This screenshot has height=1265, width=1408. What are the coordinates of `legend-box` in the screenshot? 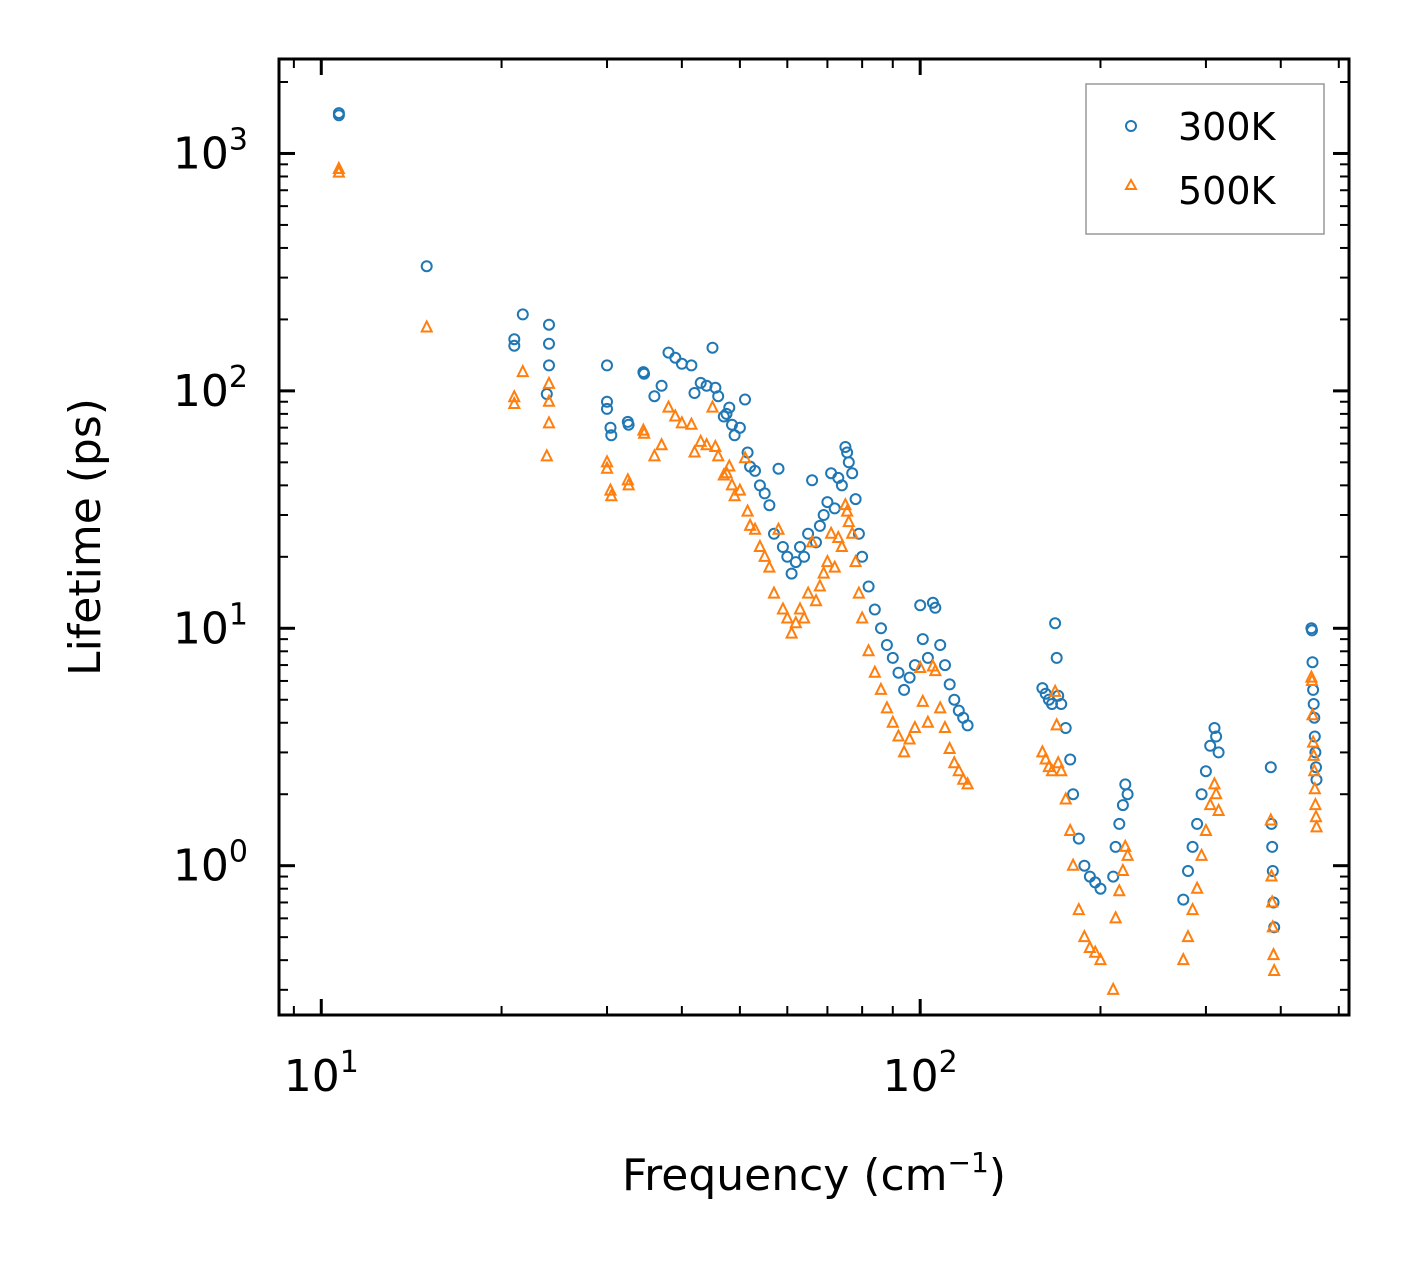 It's located at (1205, 159).